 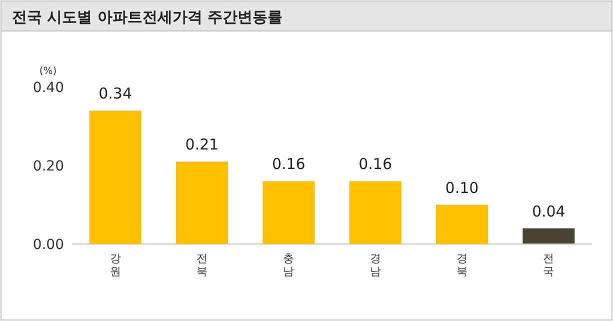 What do you see at coordinates (462, 265) in the screenshot?
I see `x-tick-label: 경북` at bounding box center [462, 265].